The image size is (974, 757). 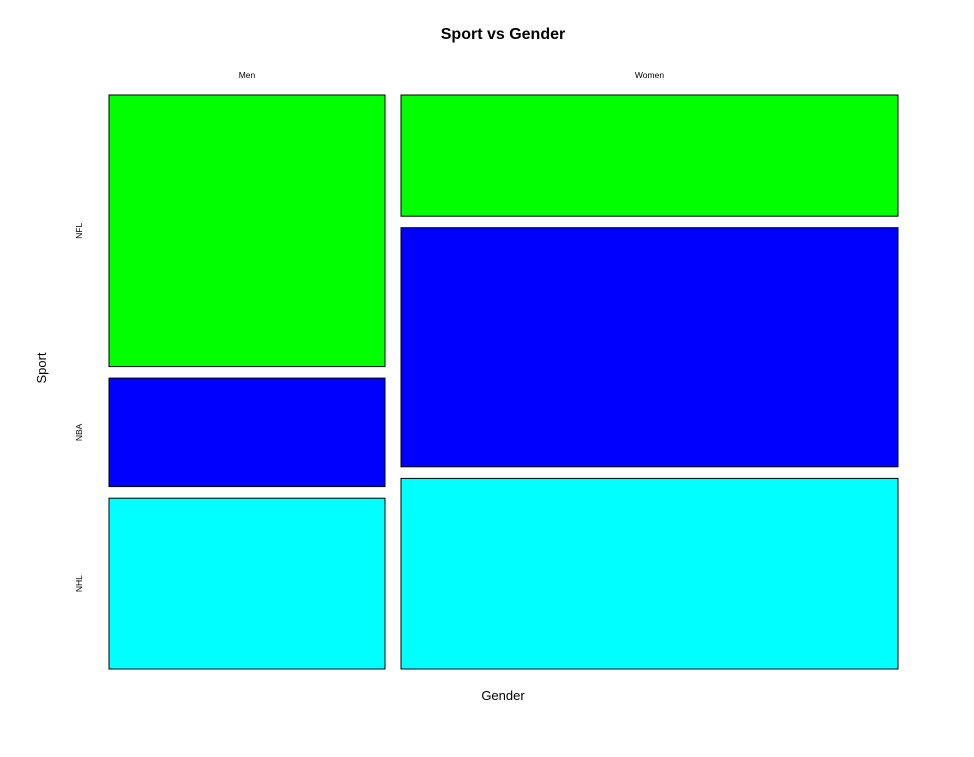 What do you see at coordinates (79, 583) in the screenshot?
I see `row-label-nhl: NHL` at bounding box center [79, 583].